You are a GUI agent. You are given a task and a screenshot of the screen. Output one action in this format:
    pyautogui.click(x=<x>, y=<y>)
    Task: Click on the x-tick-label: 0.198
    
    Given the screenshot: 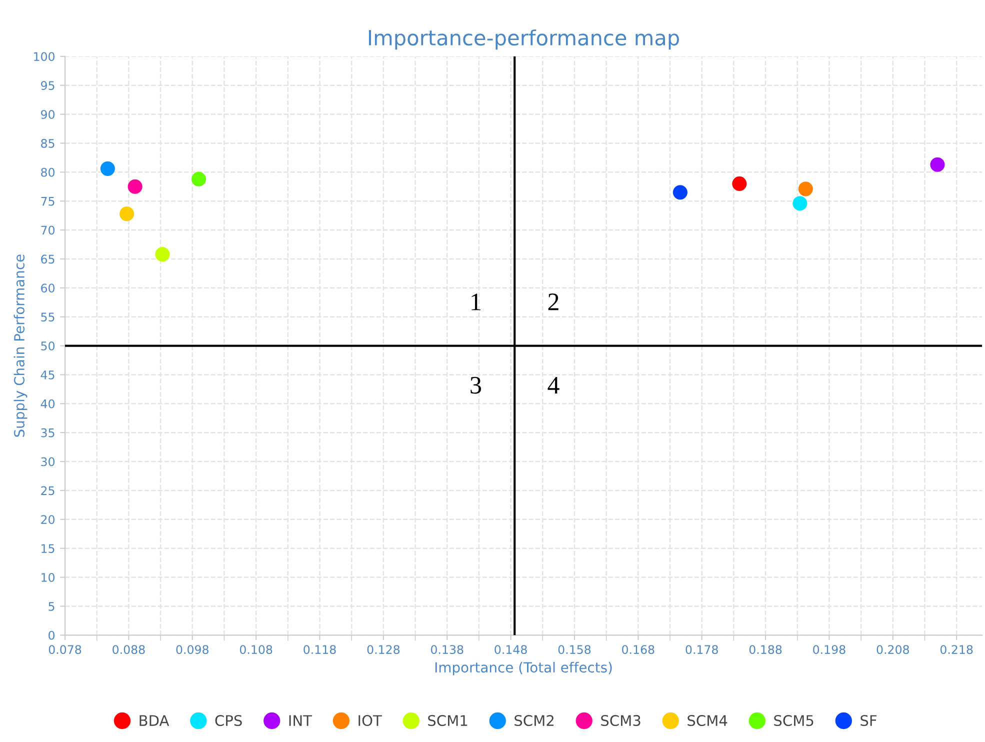 What is the action you would take?
    pyautogui.click(x=829, y=649)
    